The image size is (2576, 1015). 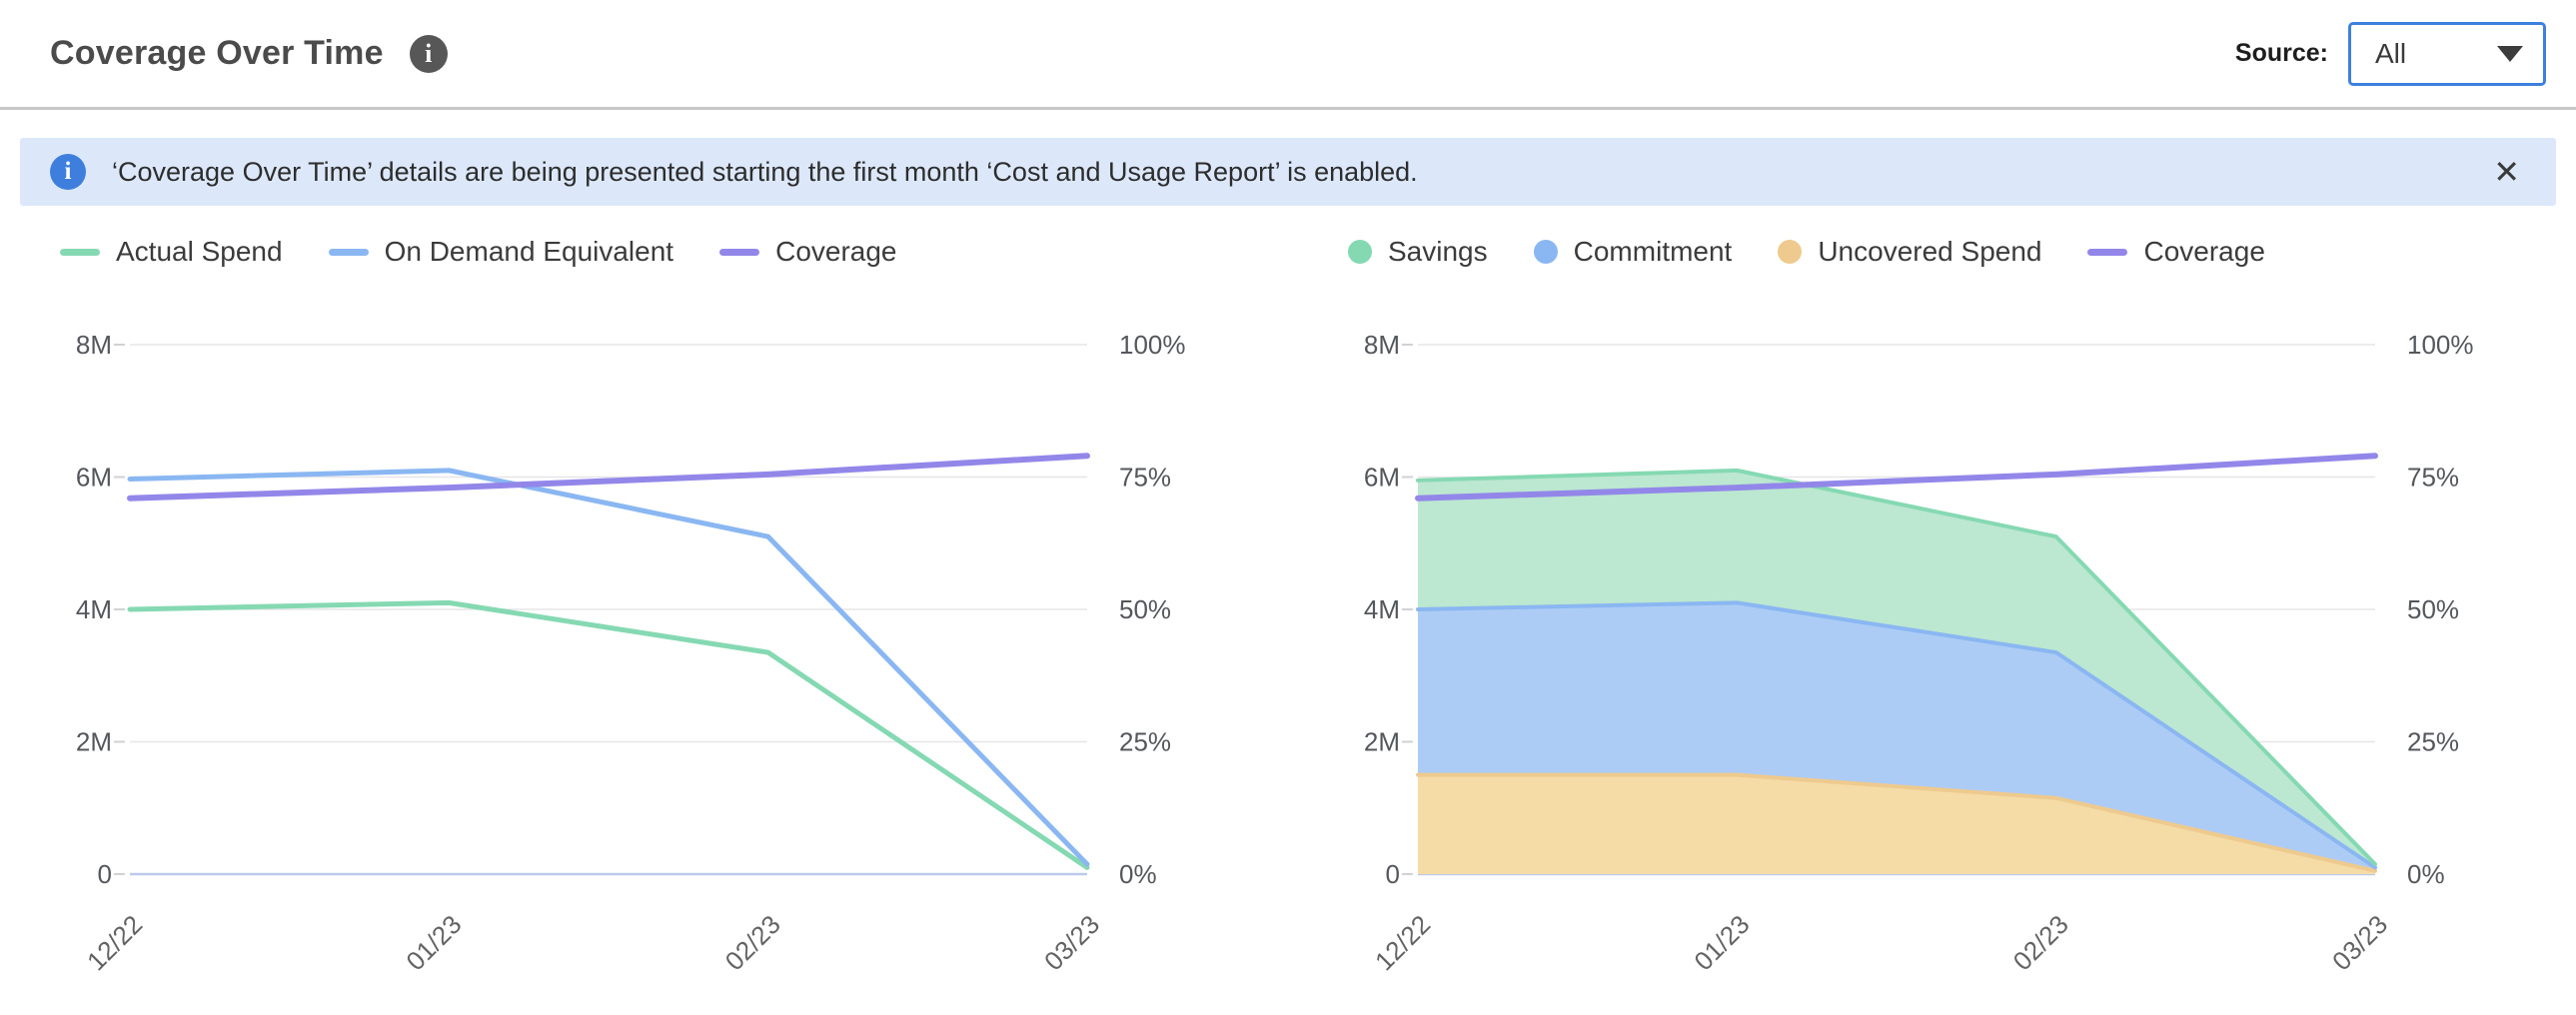 I want to click on source-label: Source:, so click(x=2281, y=53).